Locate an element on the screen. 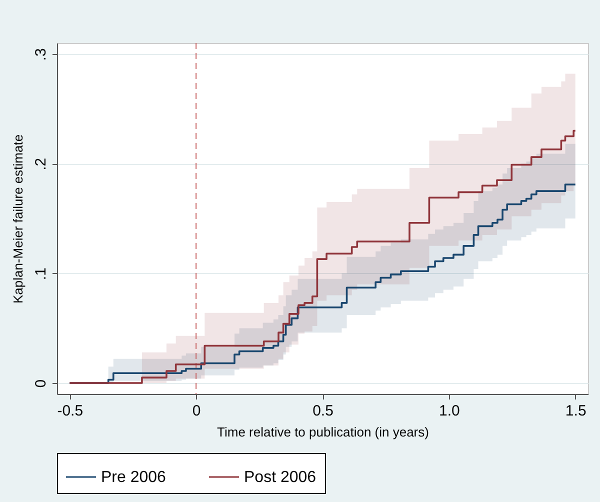  x-tick-label: 0 is located at coordinates (196, 411).